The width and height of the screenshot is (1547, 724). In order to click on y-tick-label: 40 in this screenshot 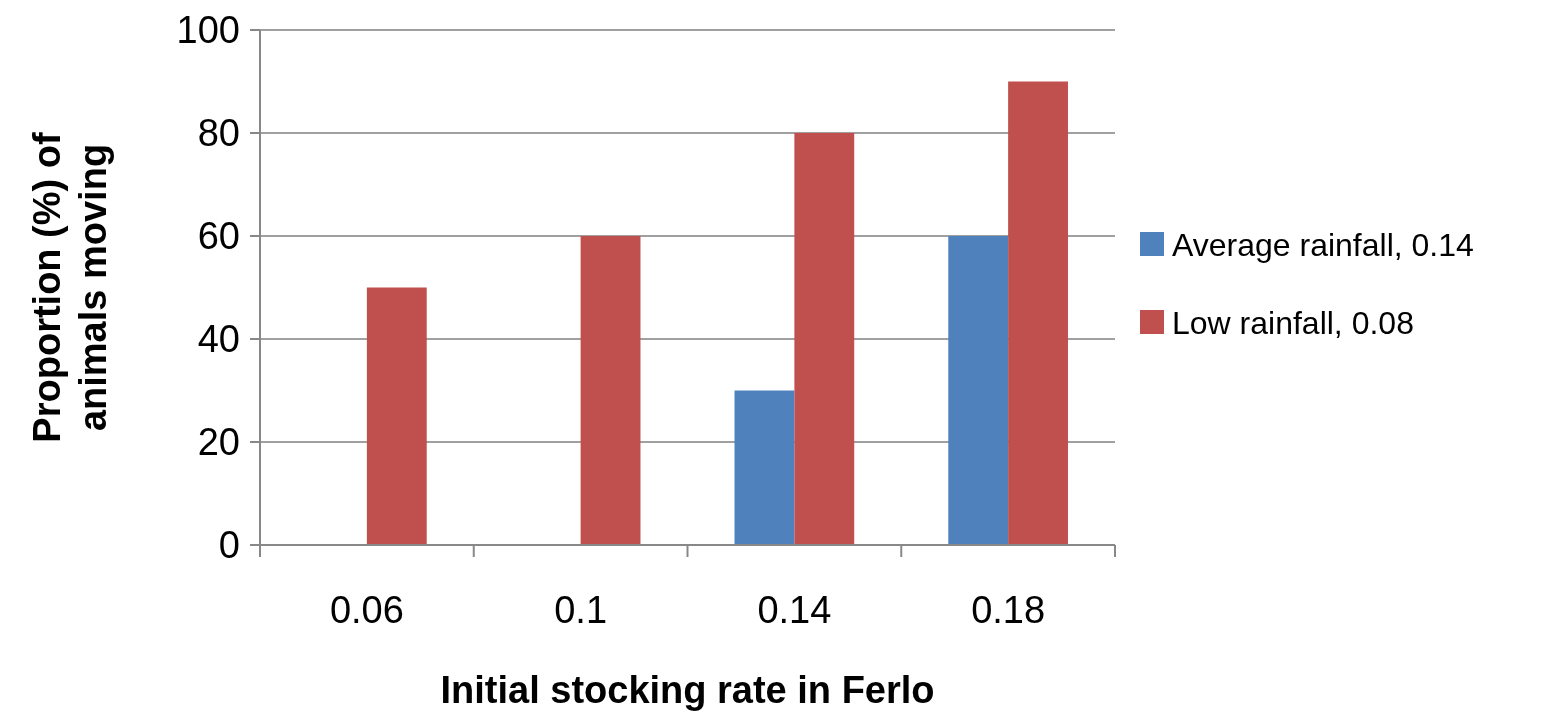, I will do `click(218, 339)`.